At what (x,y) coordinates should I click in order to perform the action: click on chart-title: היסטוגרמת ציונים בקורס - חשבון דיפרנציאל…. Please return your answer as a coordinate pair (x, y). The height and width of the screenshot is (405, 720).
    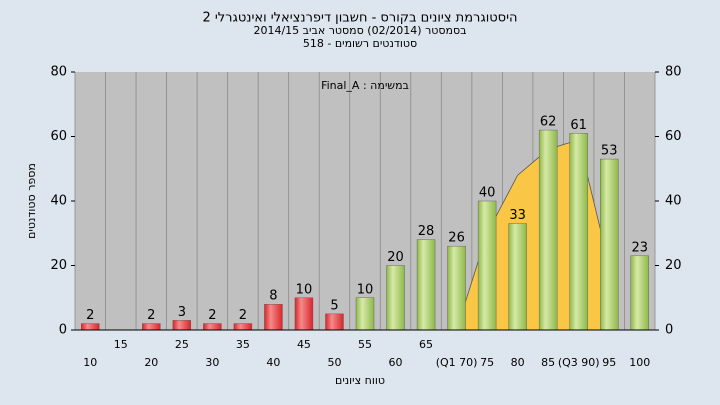
    Looking at the image, I should click on (359, 18).